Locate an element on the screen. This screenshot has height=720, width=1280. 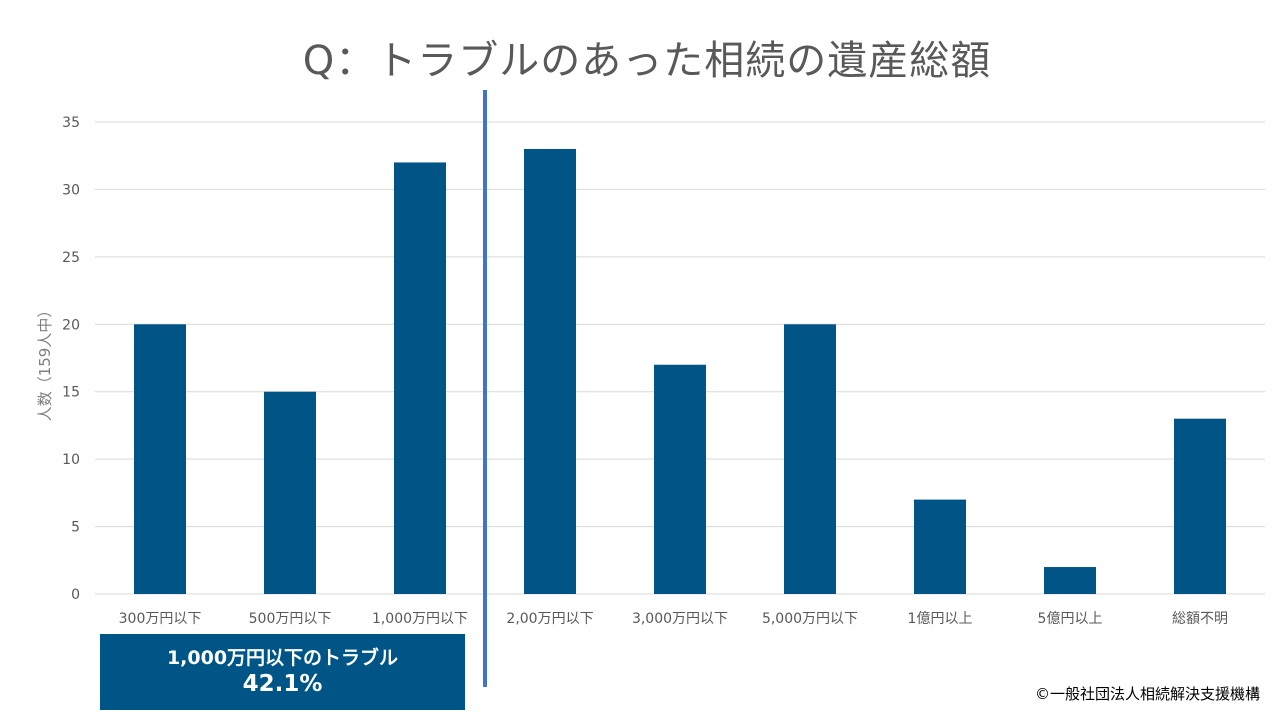
y-tick-label: 15 is located at coordinates (71, 393).